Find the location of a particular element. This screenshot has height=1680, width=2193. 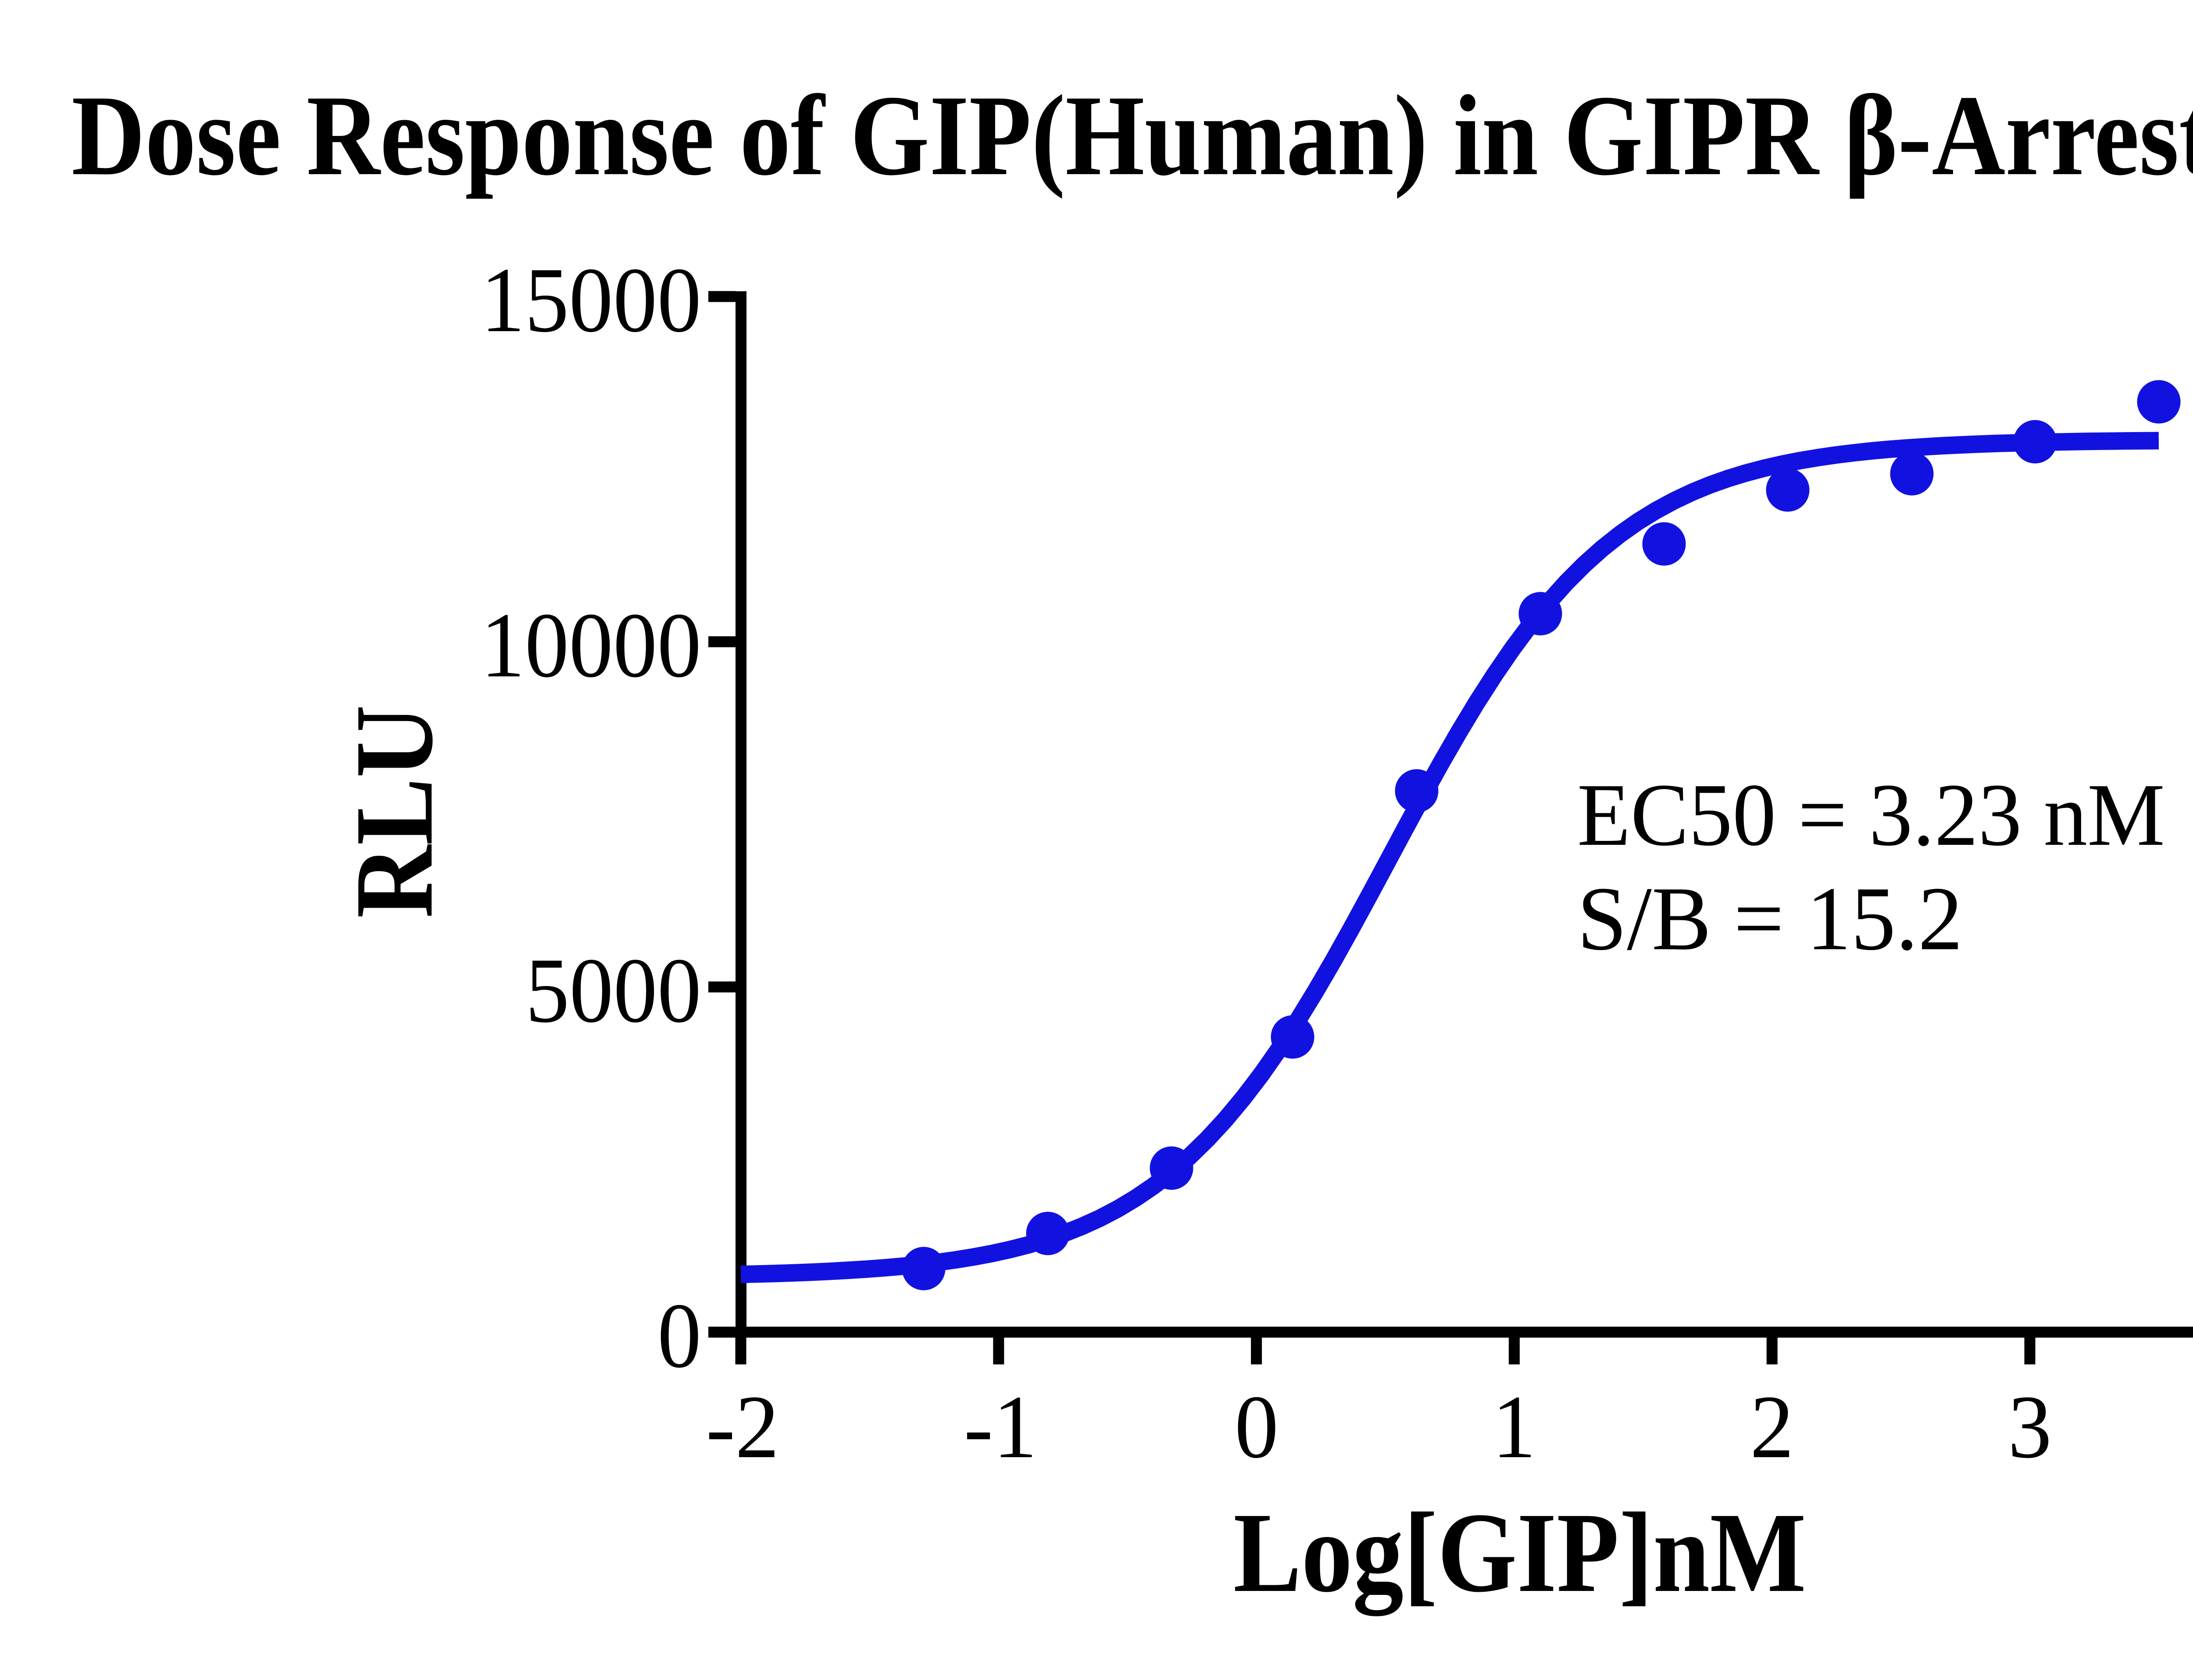

svg-text: EC50 = 3.23 nM is located at coordinates (1871, 815).